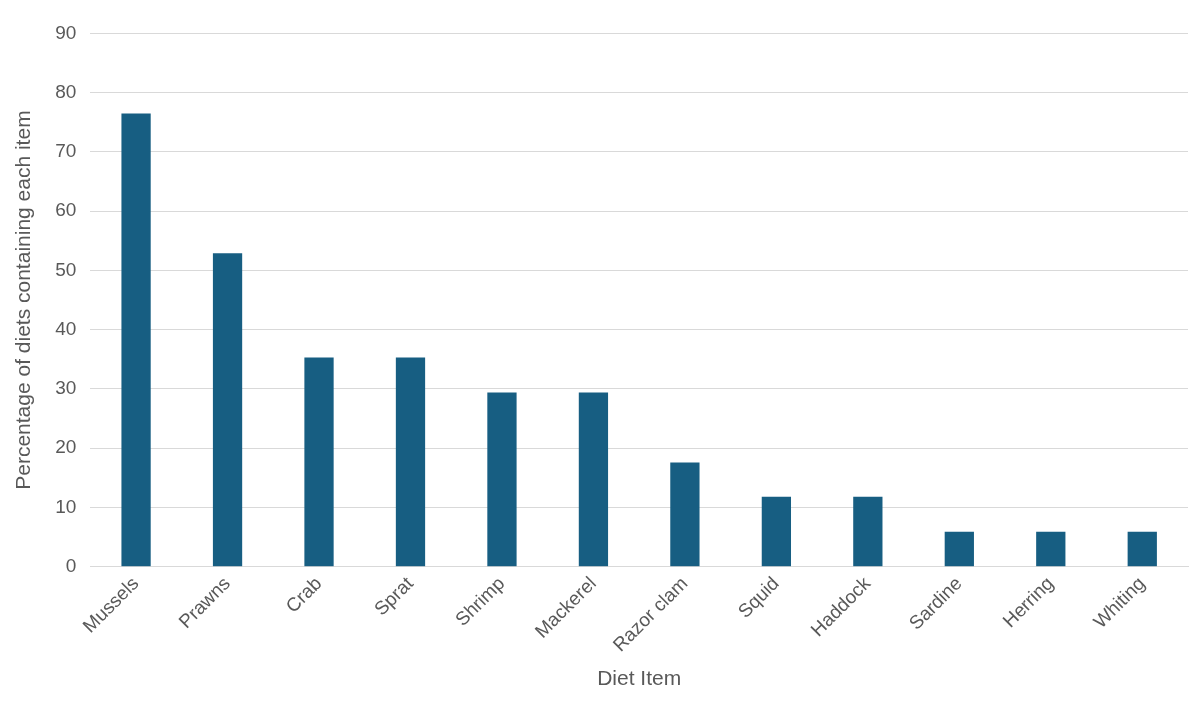  I want to click on y-tick-label: 20, so click(66, 447).